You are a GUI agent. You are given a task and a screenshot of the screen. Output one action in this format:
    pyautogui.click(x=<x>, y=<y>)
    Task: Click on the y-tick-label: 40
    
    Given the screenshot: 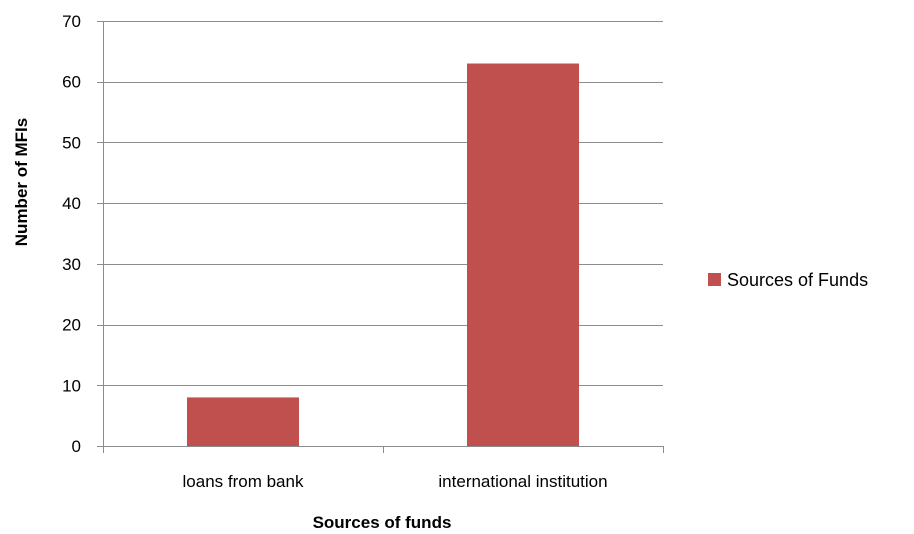 What is the action you would take?
    pyautogui.click(x=71, y=203)
    